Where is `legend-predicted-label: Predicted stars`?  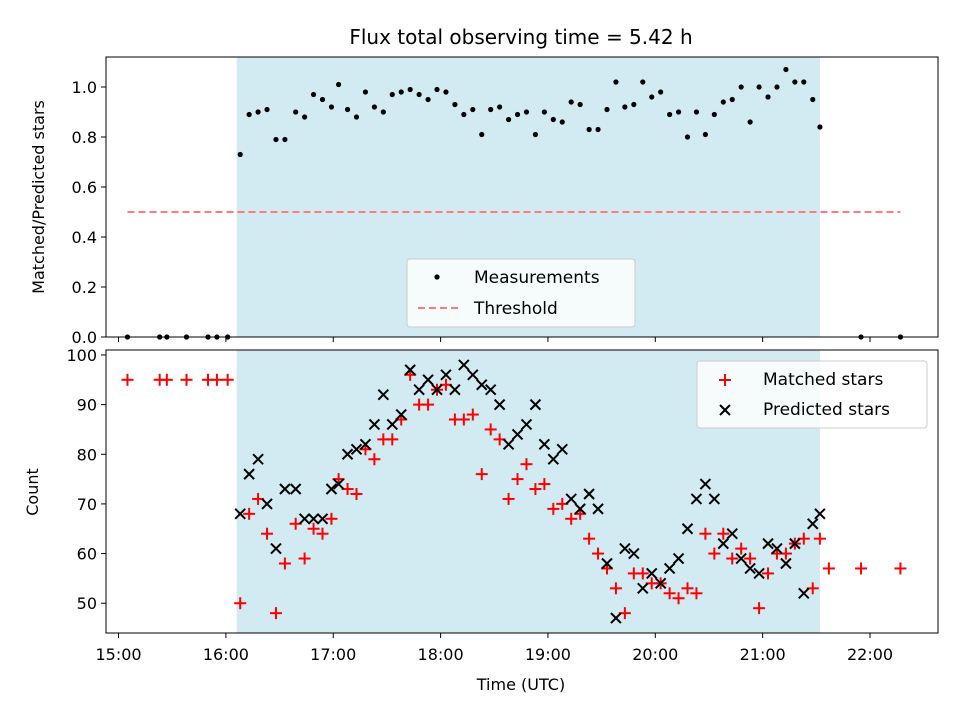 legend-predicted-label: Predicted stars is located at coordinates (826, 410).